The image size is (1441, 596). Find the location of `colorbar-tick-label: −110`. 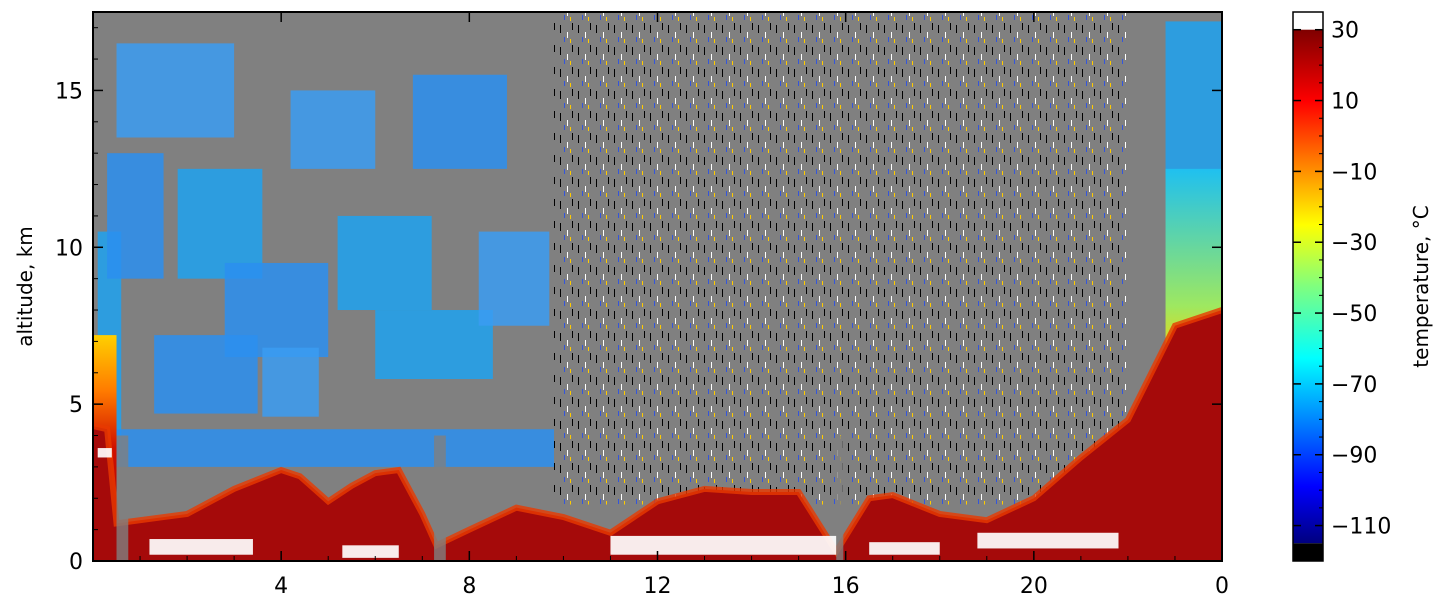

colorbar-tick-label: −110 is located at coordinates (1361, 527).